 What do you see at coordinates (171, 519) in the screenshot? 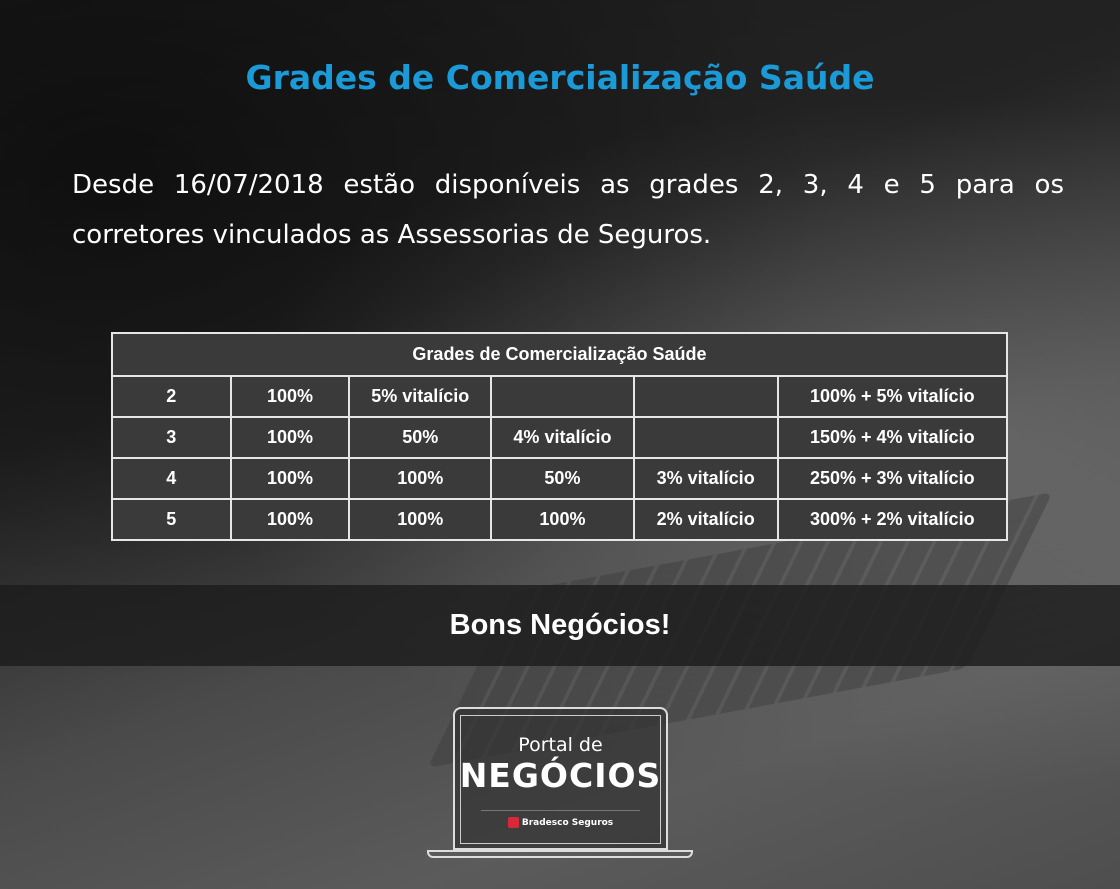
I see `table-cell: 5` at bounding box center [171, 519].